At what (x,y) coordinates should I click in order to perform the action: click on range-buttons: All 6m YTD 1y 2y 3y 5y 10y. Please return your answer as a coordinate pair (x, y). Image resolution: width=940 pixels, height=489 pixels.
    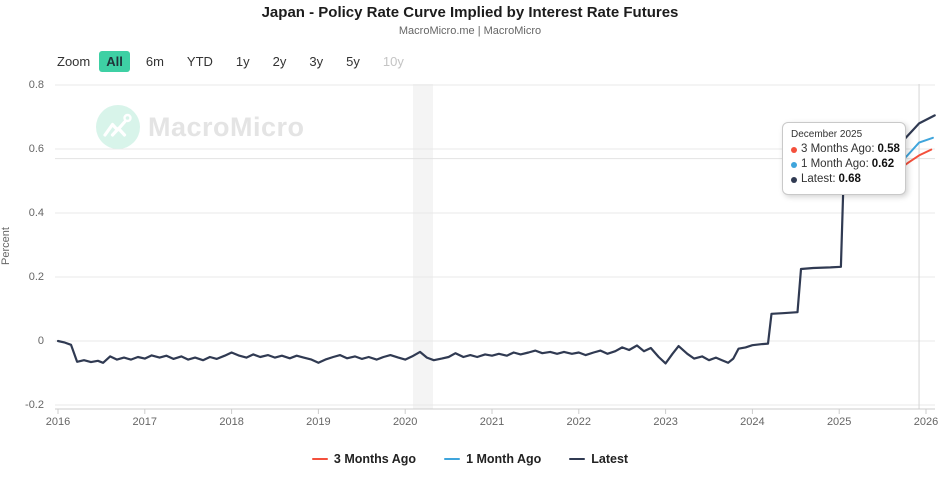
    Looking at the image, I should click on (255, 61).